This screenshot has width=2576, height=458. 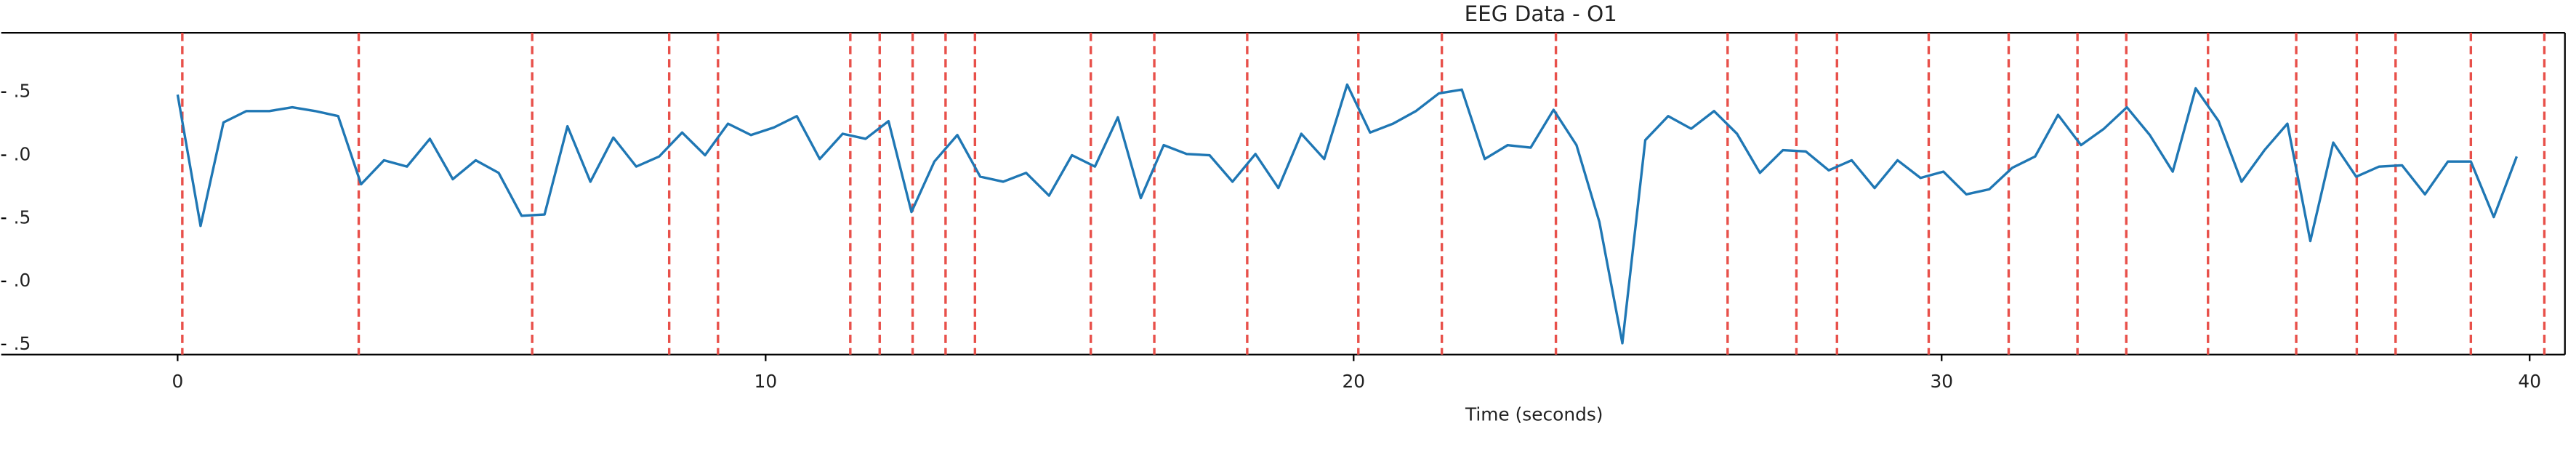 I want to click on x-axis-label: Time (seconds), so click(x=1534, y=414).